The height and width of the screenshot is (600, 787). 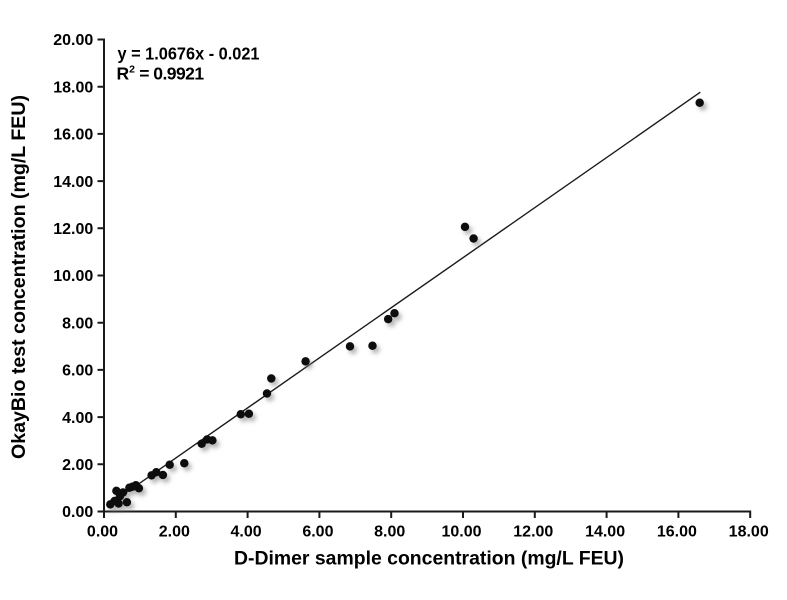 I want to click on svg-text: 20.00, so click(x=73, y=40).